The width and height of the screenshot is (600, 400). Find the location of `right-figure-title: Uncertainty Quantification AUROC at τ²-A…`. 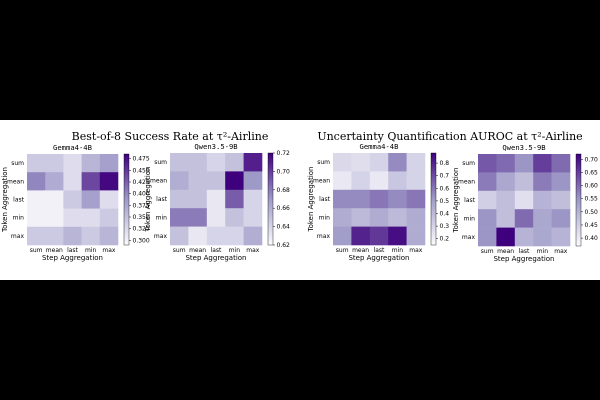

right-figure-title: Uncertainty Quantification AUROC at τ²-A… is located at coordinates (449, 136).